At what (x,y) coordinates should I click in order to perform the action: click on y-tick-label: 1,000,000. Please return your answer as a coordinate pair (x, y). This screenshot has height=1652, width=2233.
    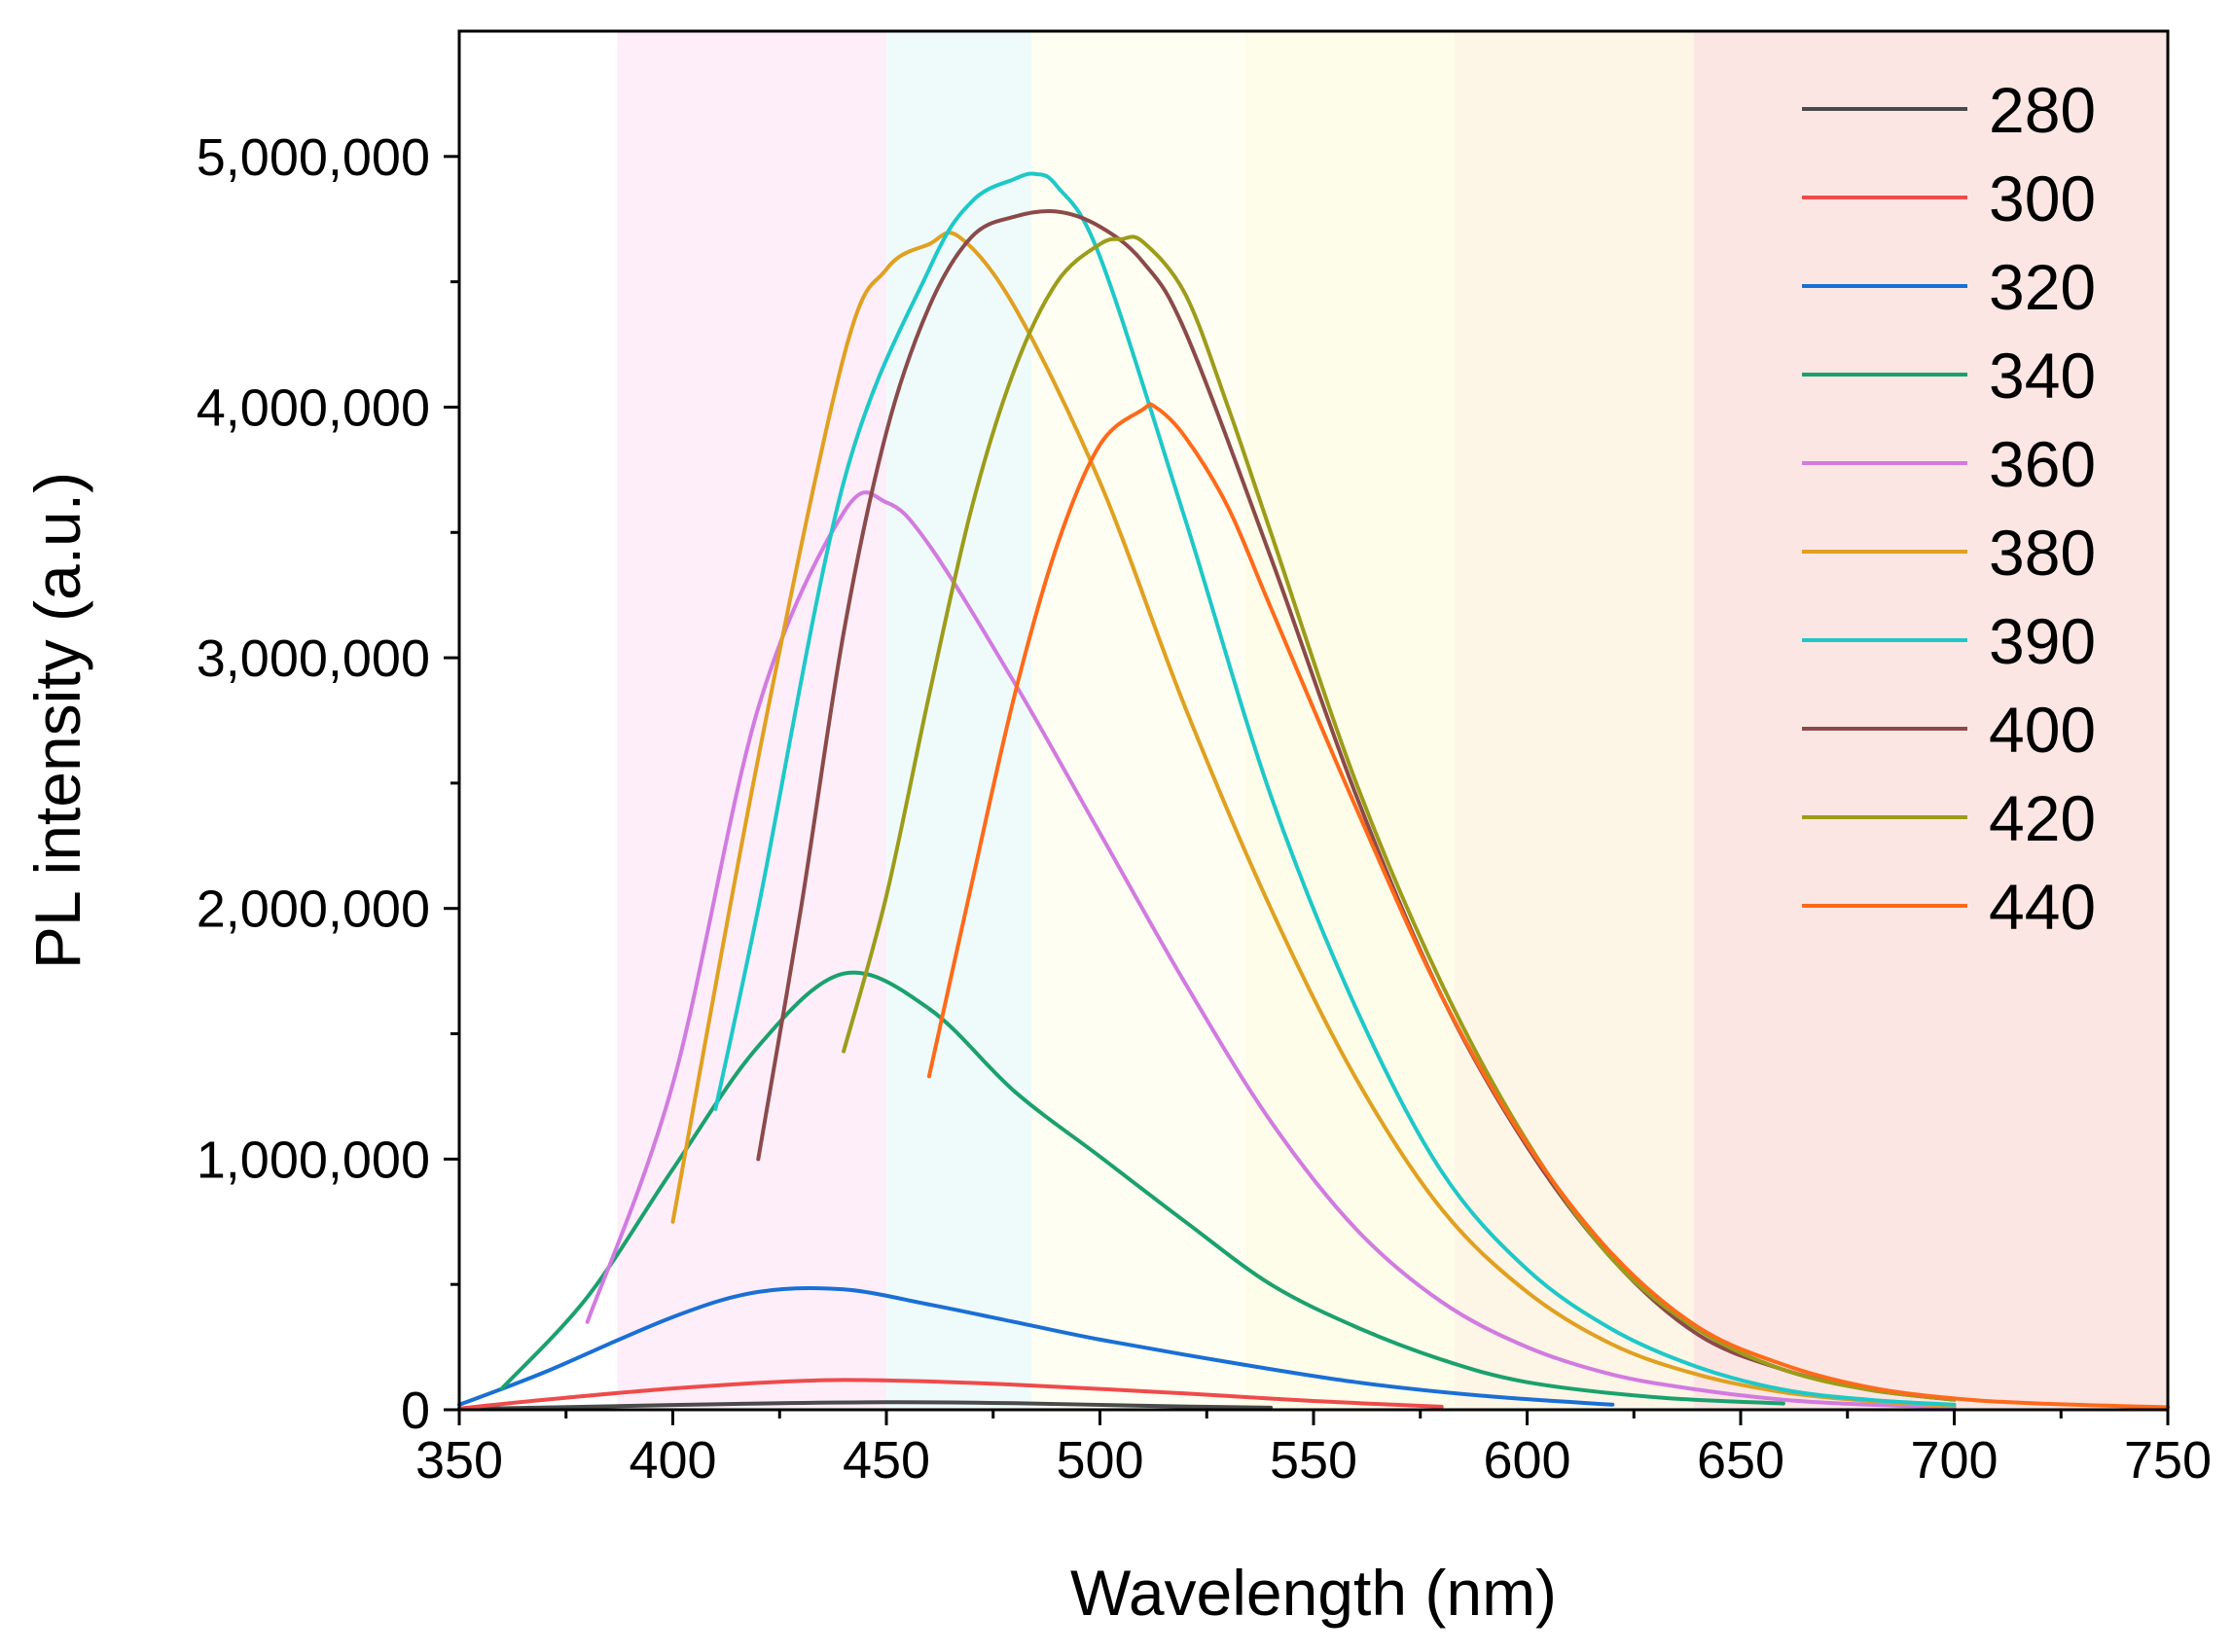
    Looking at the image, I should click on (313, 1160).